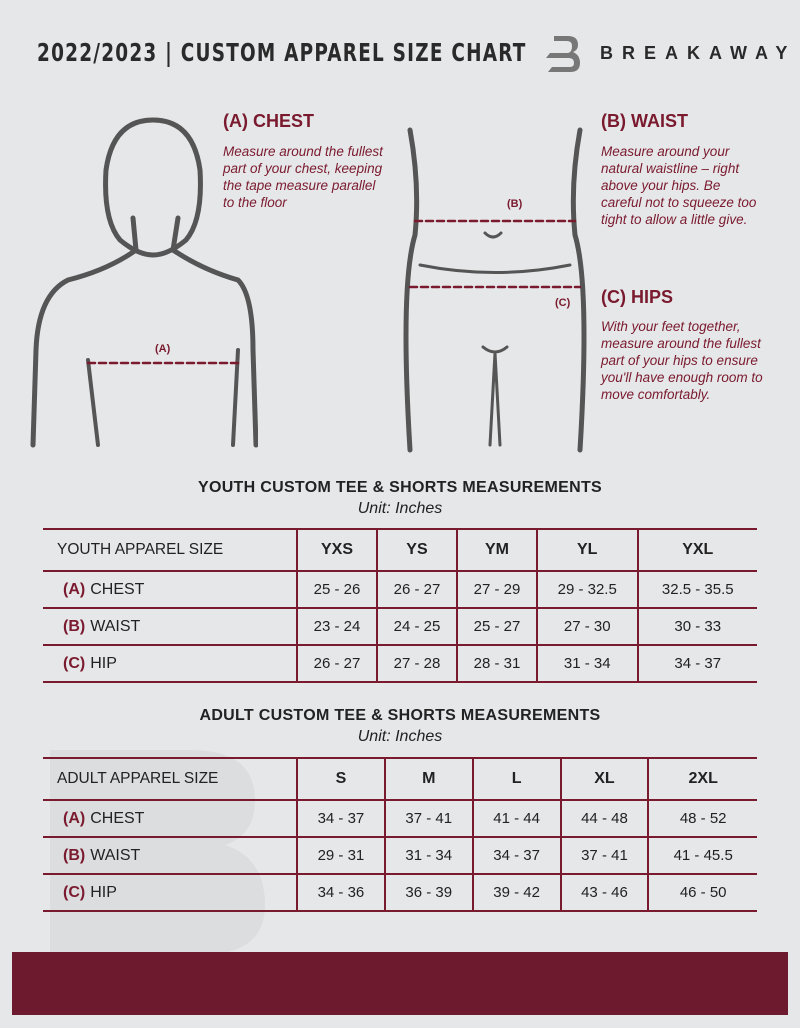 This screenshot has height=1028, width=800. I want to click on size-header: YL, so click(586, 550).